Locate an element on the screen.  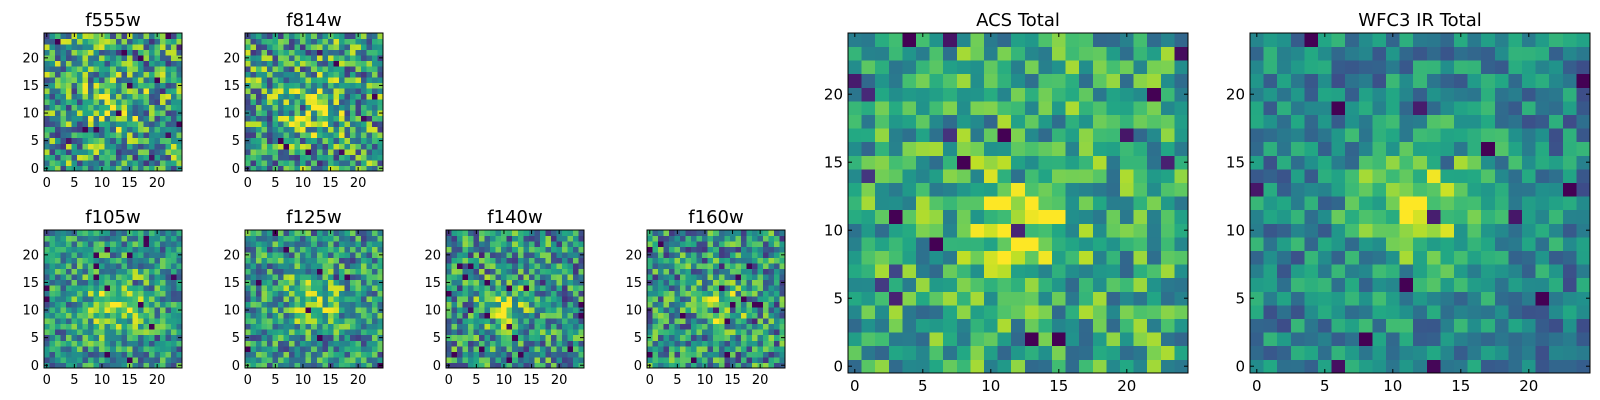
x-tick-label: 10 is located at coordinates (504, 380).